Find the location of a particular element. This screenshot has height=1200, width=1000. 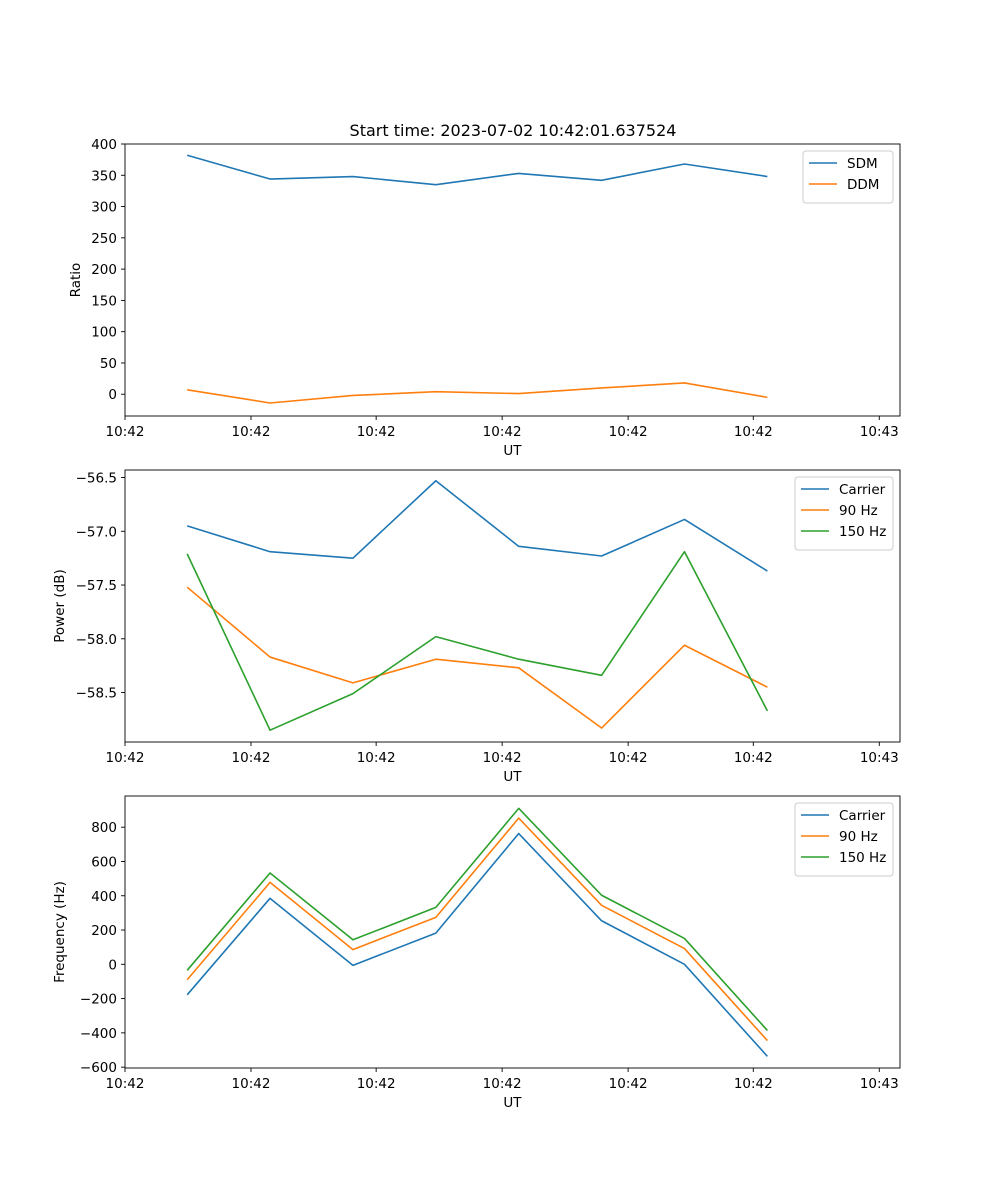

y-tick-label: 350 is located at coordinates (104, 176).